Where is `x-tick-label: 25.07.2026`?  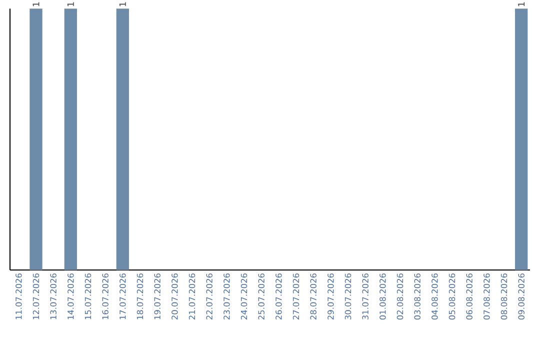
x-tick-label: 25.07.2026 is located at coordinates (261, 296).